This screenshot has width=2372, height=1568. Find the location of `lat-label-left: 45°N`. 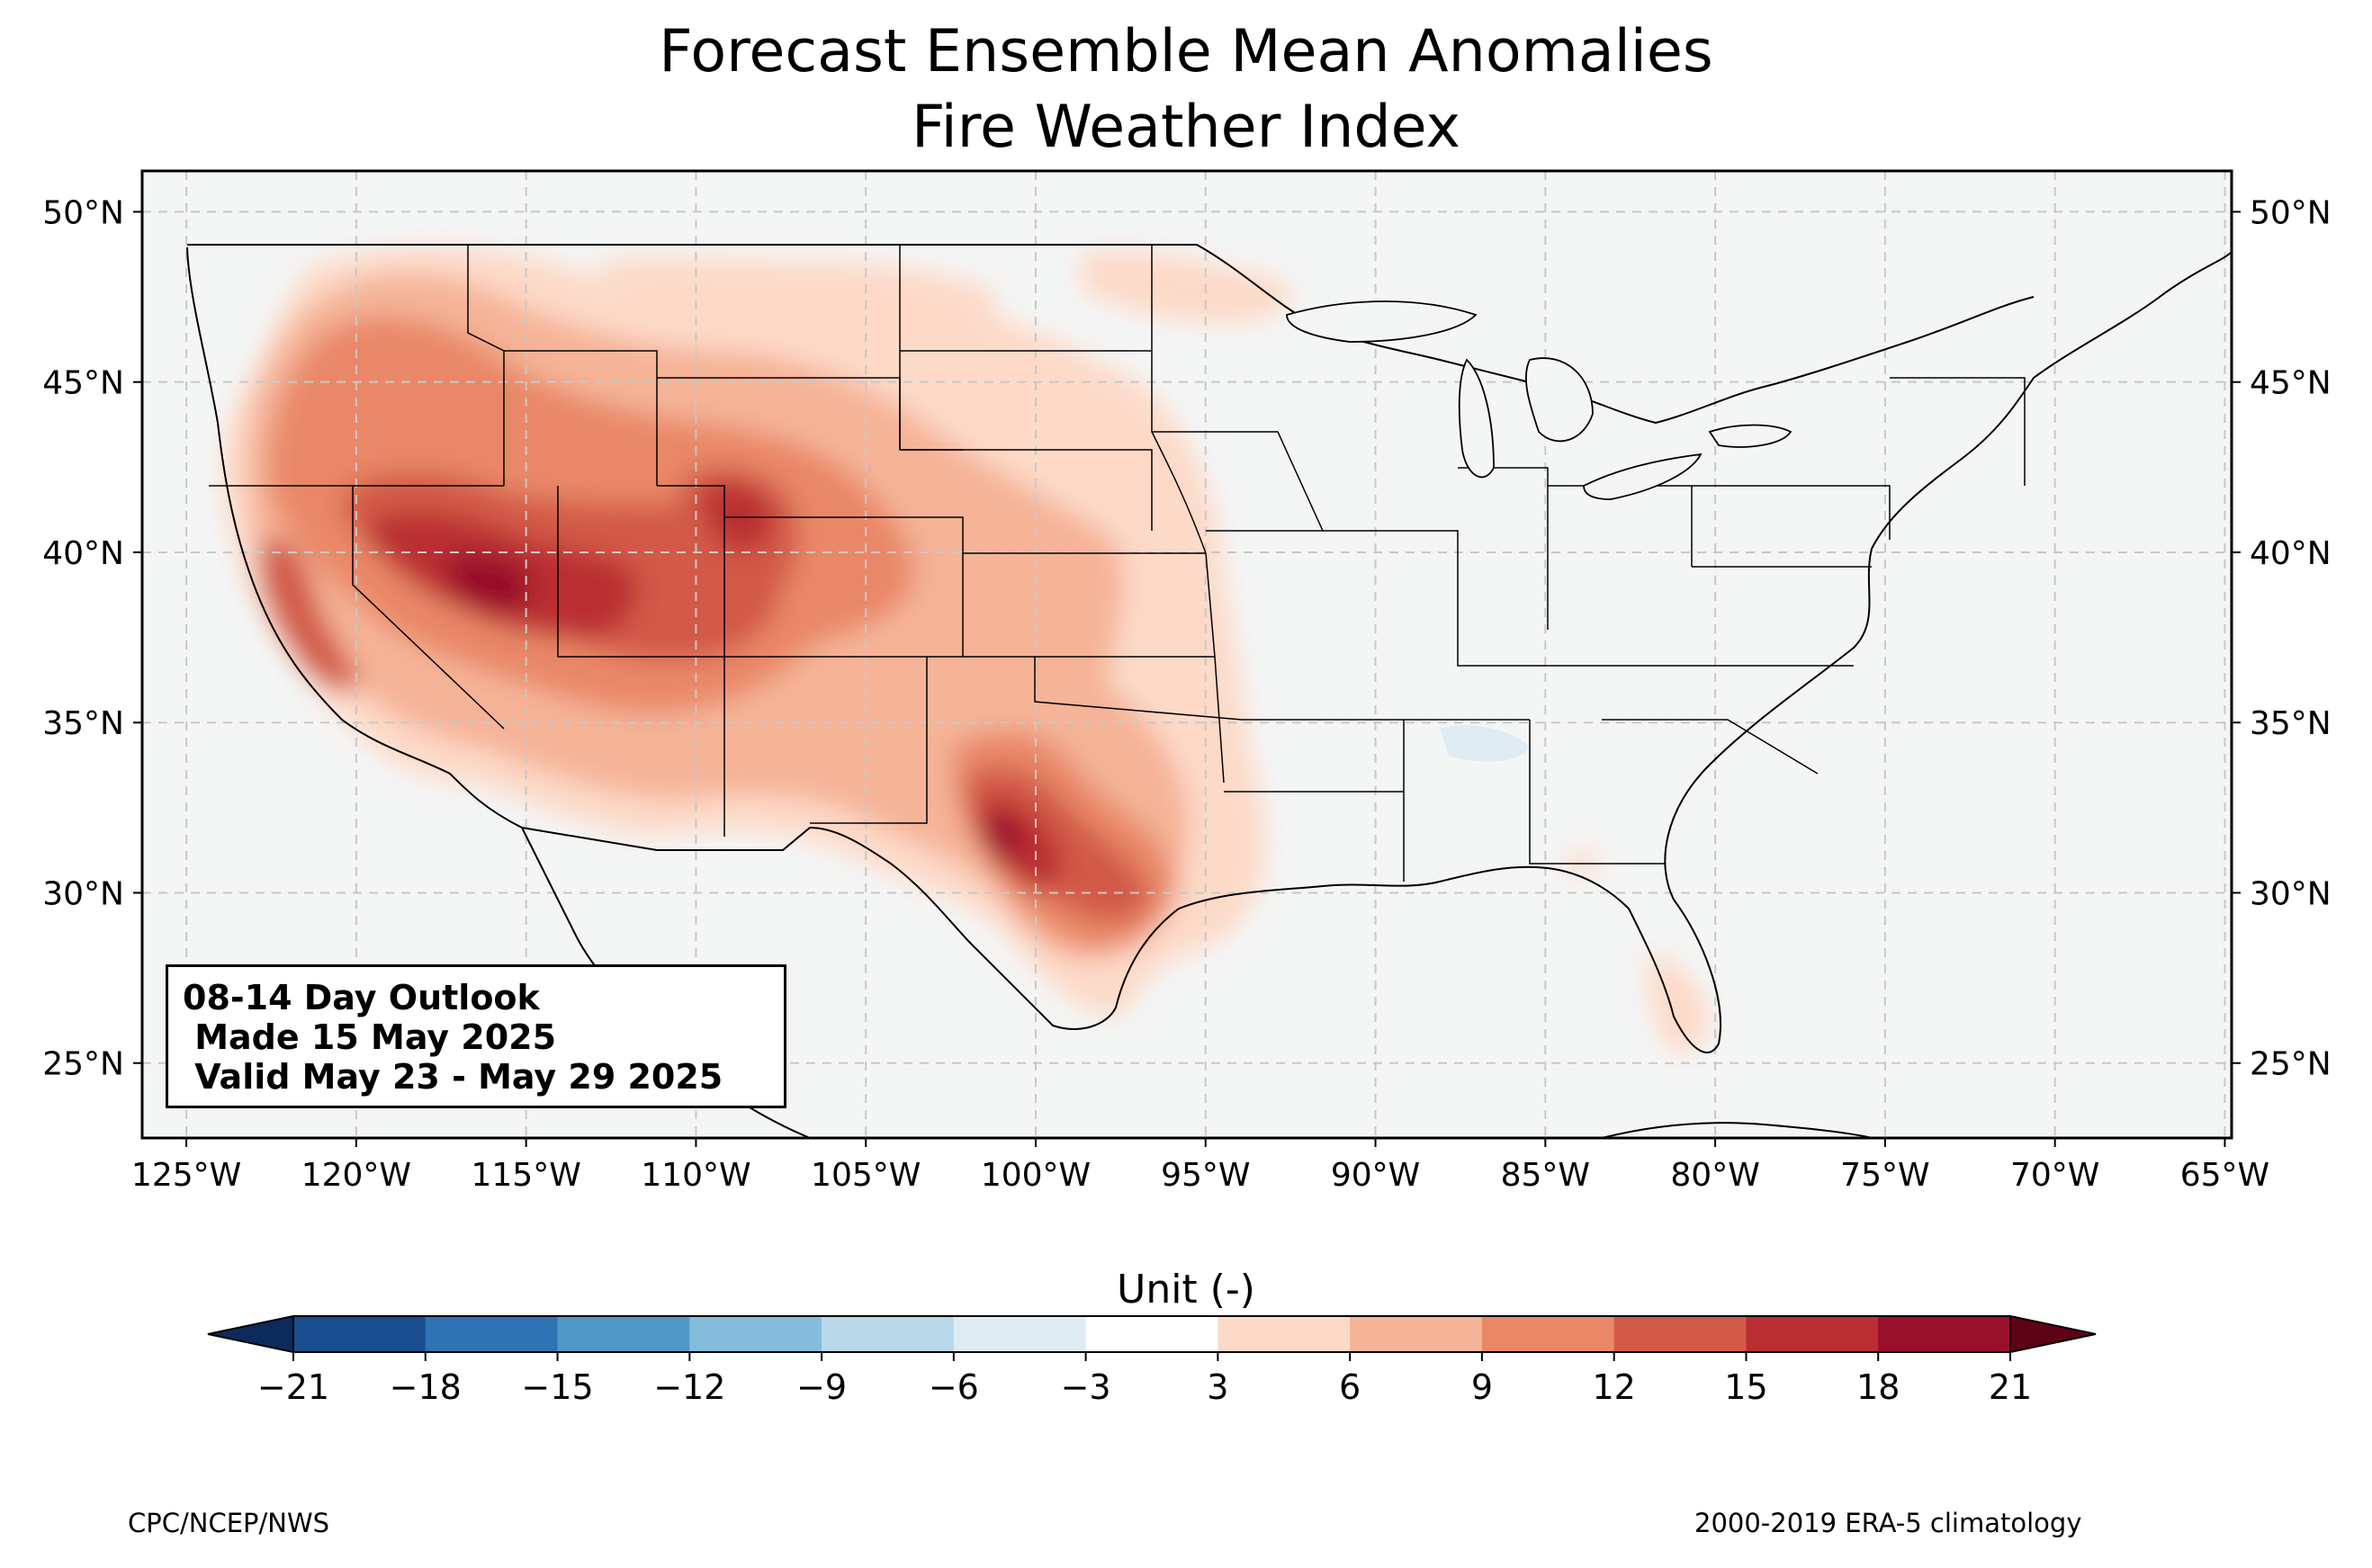

lat-label-left: 45°N is located at coordinates (83, 383).